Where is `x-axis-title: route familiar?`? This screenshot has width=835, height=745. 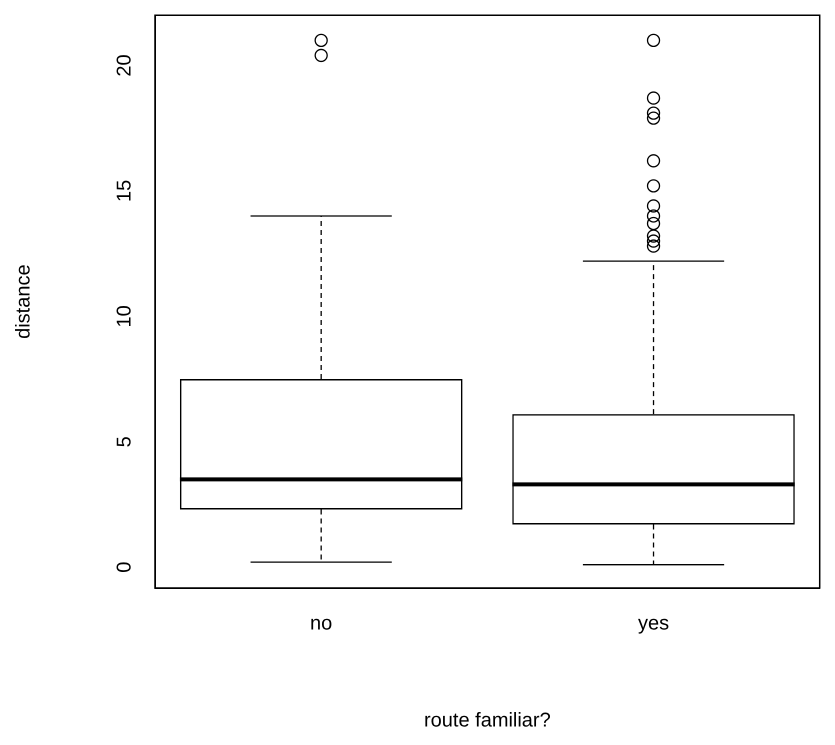 x-axis-title: route familiar? is located at coordinates (487, 721).